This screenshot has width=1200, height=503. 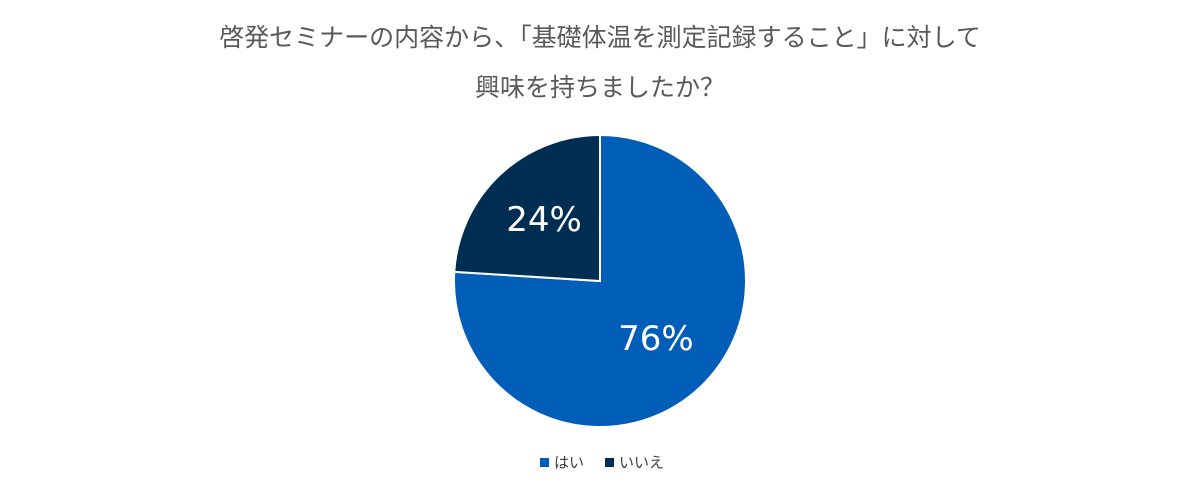 I want to click on chart-title-line-2: 興味を持ちましたか？, so click(x=600, y=87).